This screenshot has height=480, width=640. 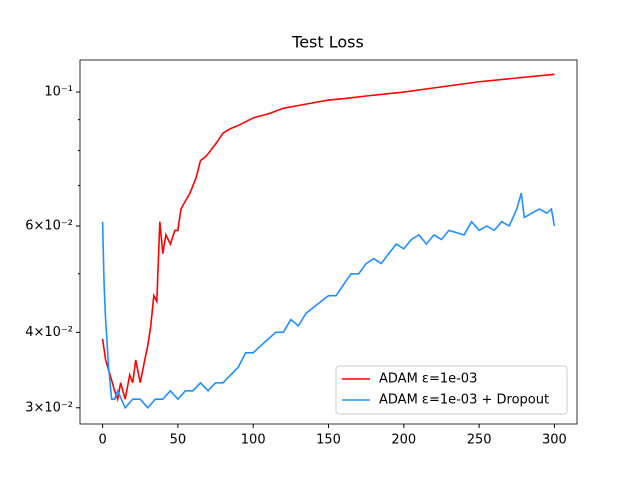 What do you see at coordinates (554, 440) in the screenshot?
I see `x-tick-label: 300` at bounding box center [554, 440].